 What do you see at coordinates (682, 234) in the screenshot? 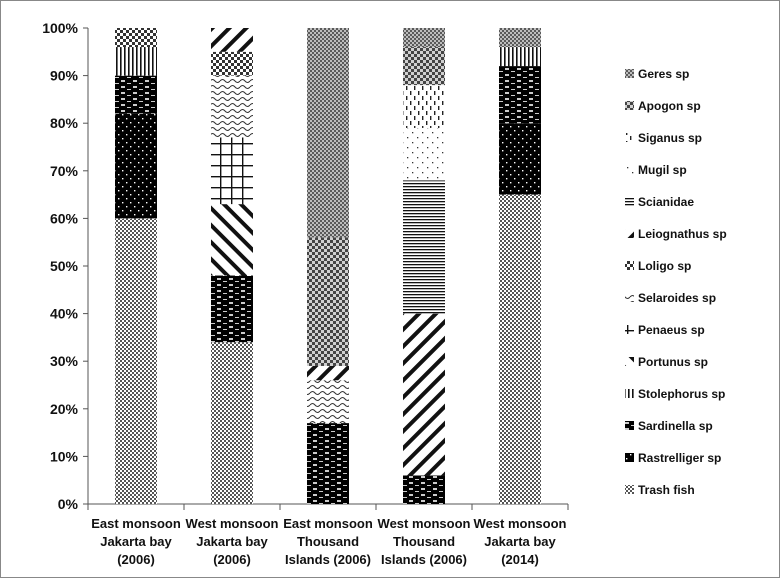
I see `legend-label: Leiognathus sp` at bounding box center [682, 234].